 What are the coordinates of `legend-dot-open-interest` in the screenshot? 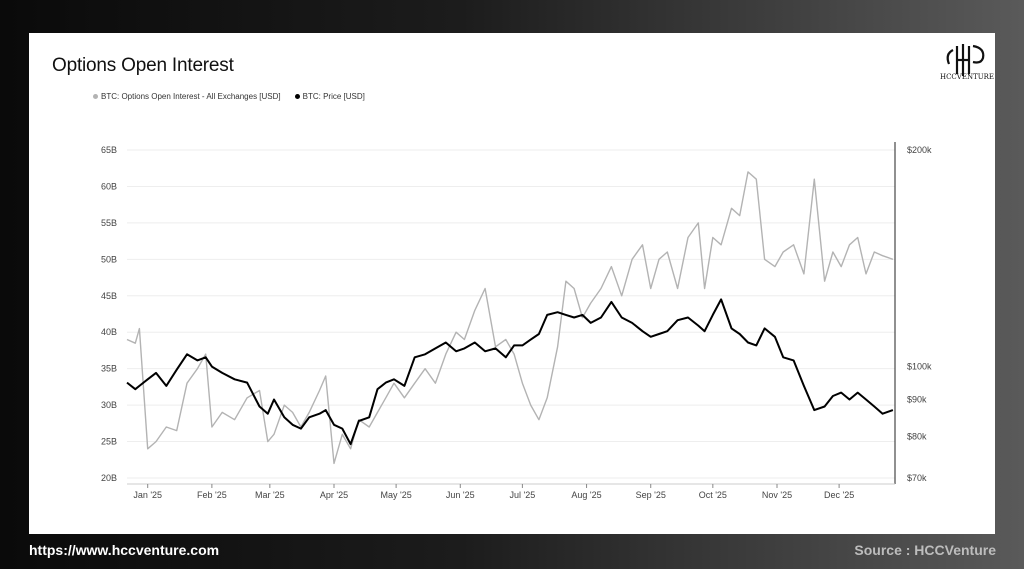 It's located at (95, 96).